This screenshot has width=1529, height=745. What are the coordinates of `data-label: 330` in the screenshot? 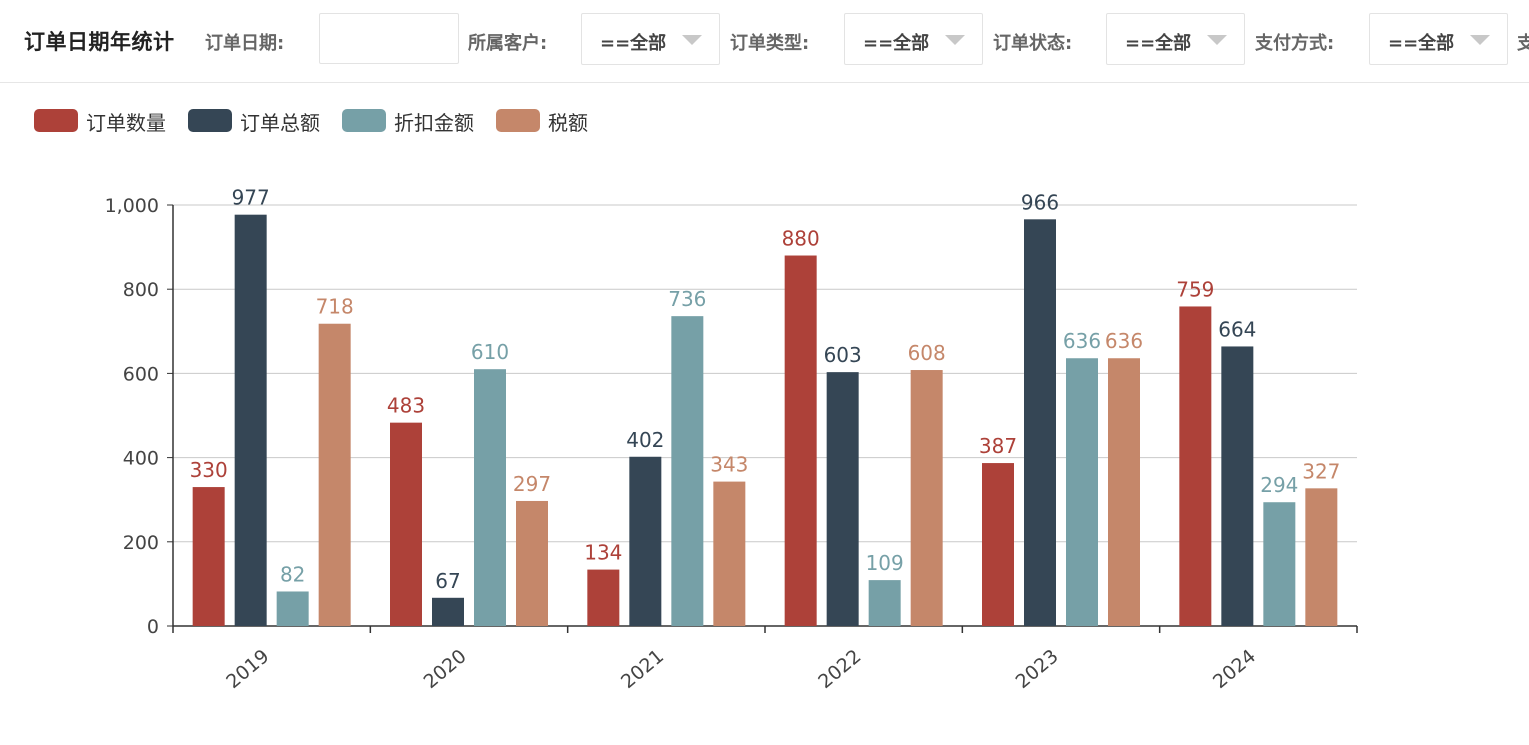 It's located at (209, 470).